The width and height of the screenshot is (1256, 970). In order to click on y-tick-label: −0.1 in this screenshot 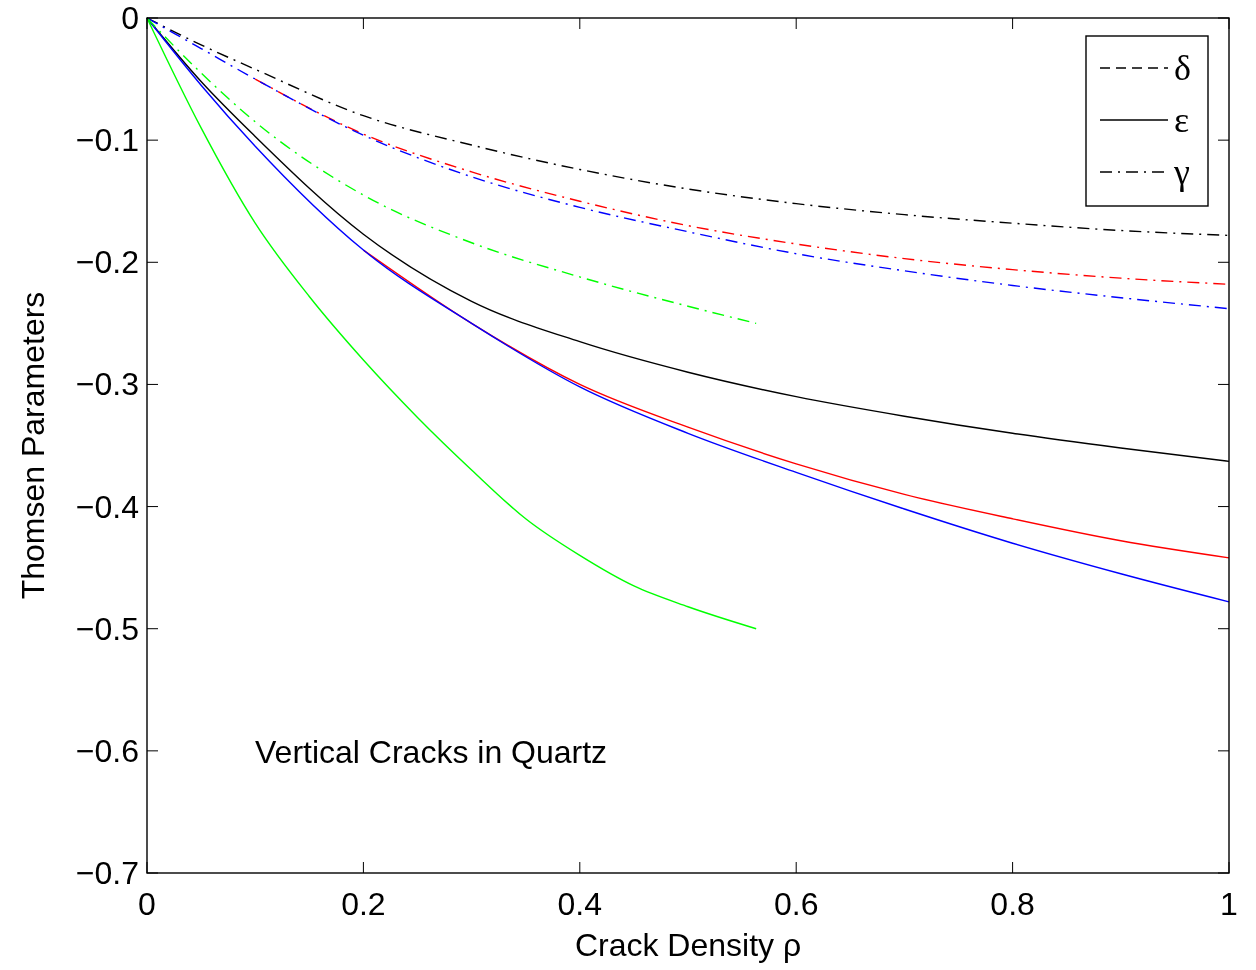, I will do `click(107, 140)`.